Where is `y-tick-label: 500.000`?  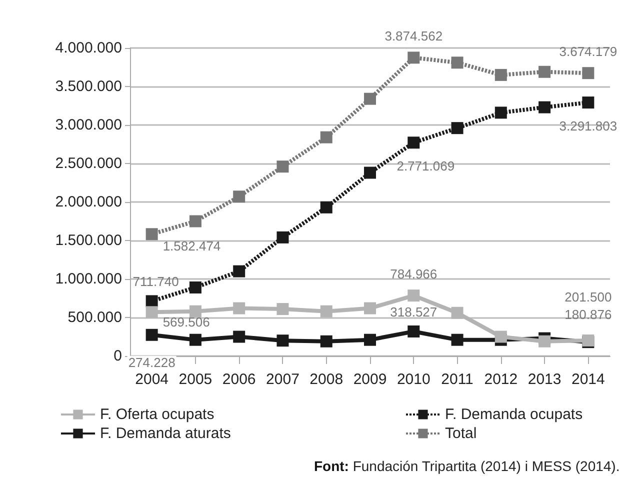
y-tick-label: 500.000 is located at coordinates (95, 317).